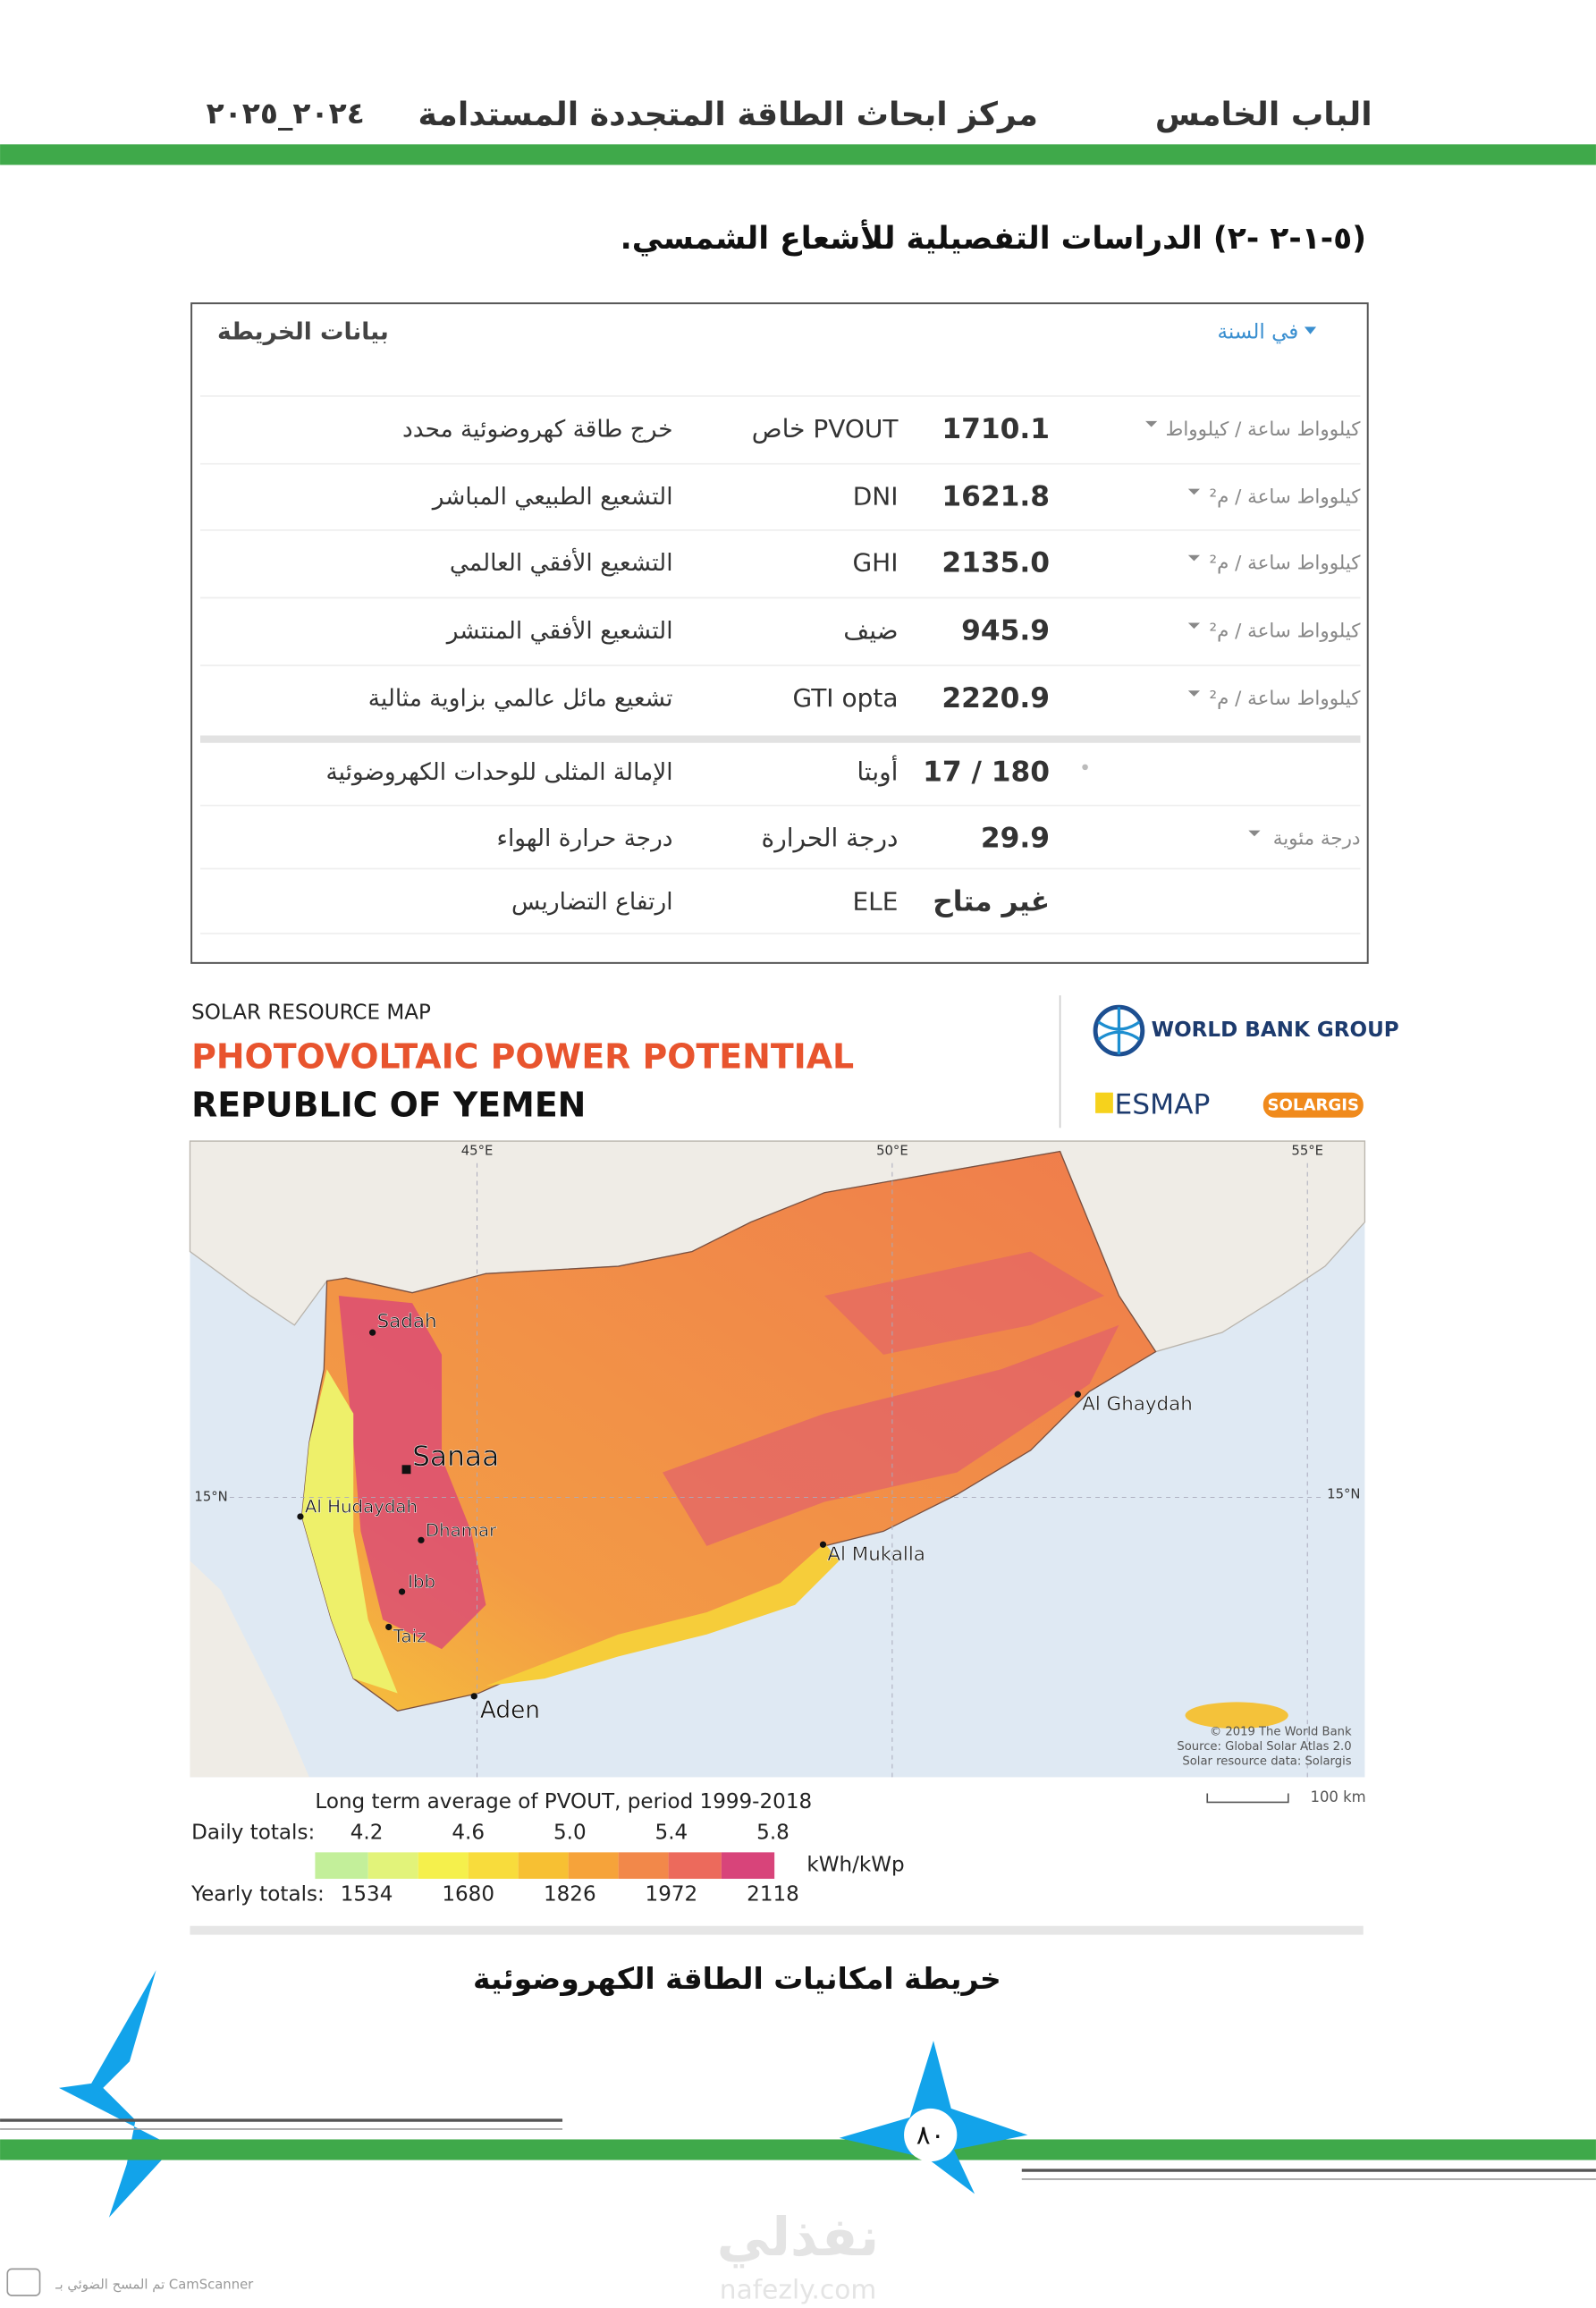 The image size is (1596, 2308). Describe the element at coordinates (798, 2289) in the screenshot. I see `watermark-url: nafezly.com` at that location.